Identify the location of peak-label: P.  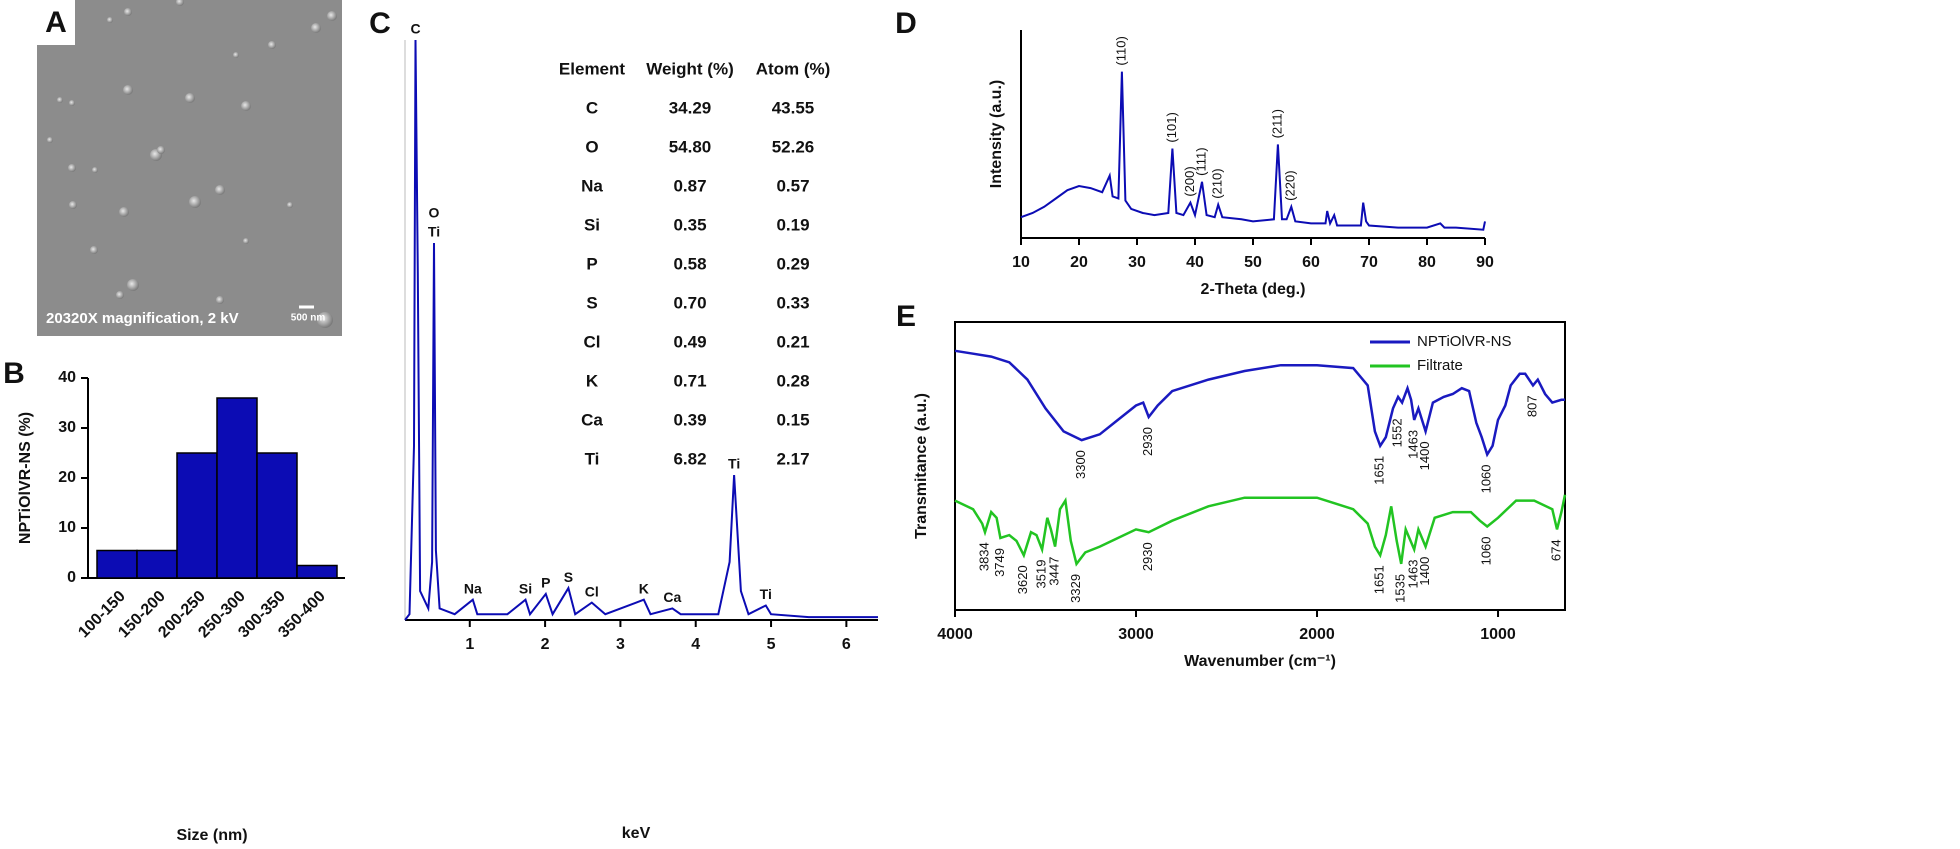
(545, 583).